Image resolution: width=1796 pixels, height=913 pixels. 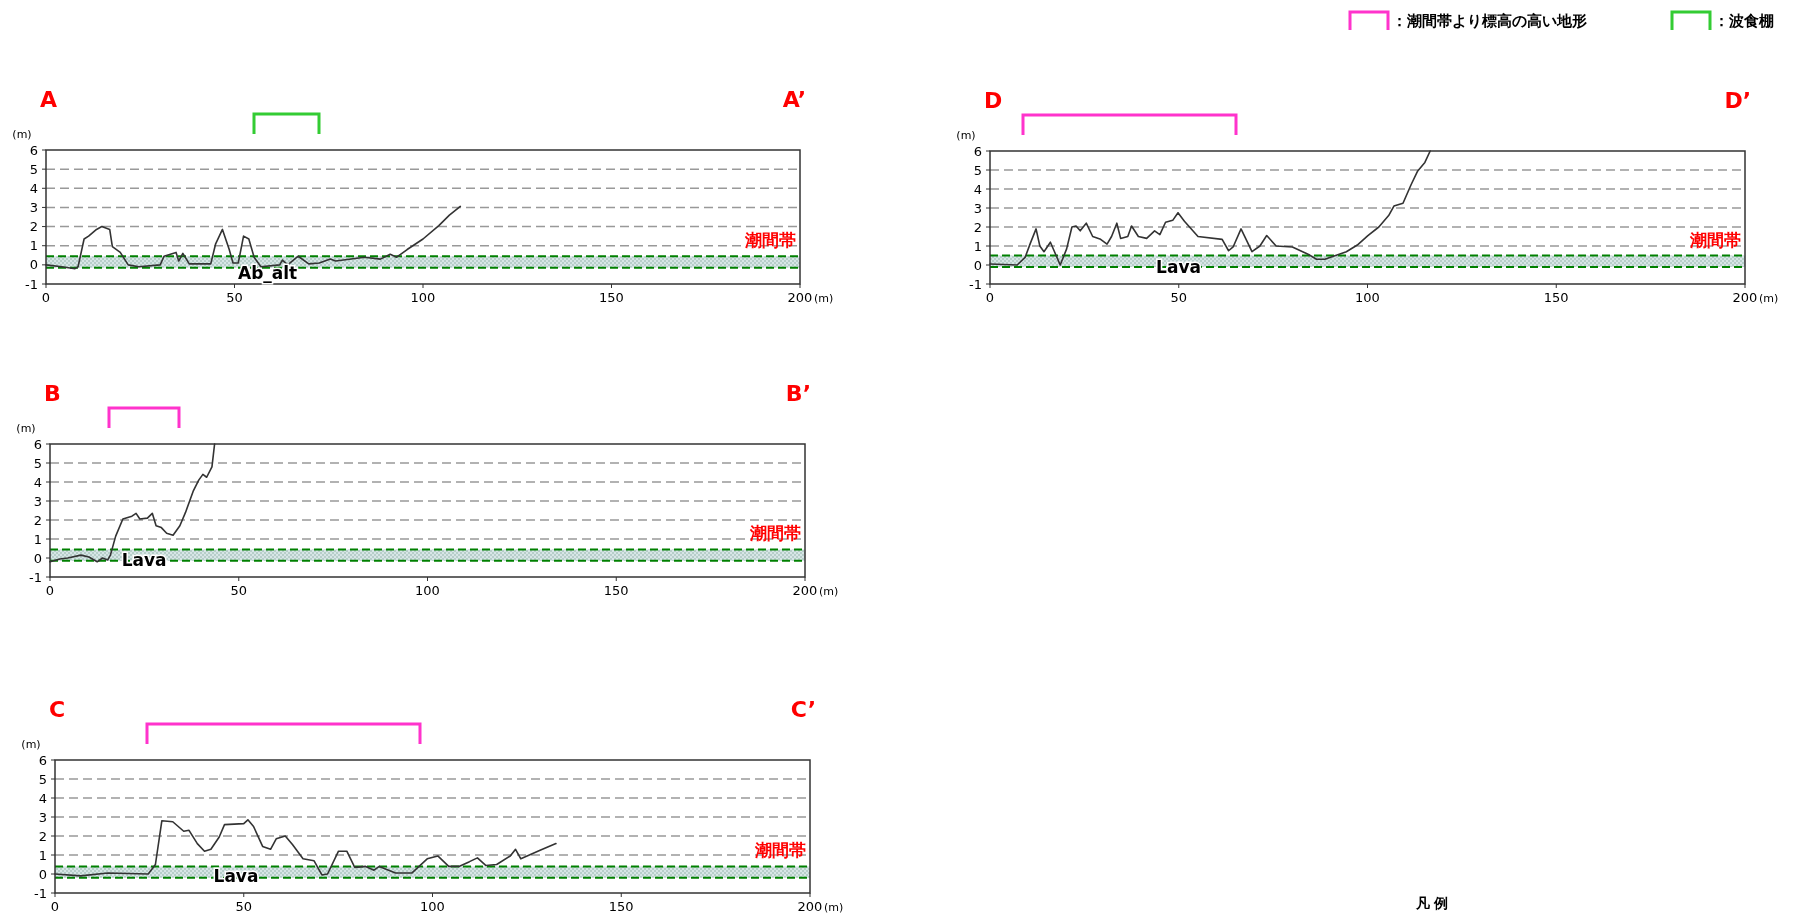 What do you see at coordinates (993, 100) in the screenshot?
I see `chart-title: D` at bounding box center [993, 100].